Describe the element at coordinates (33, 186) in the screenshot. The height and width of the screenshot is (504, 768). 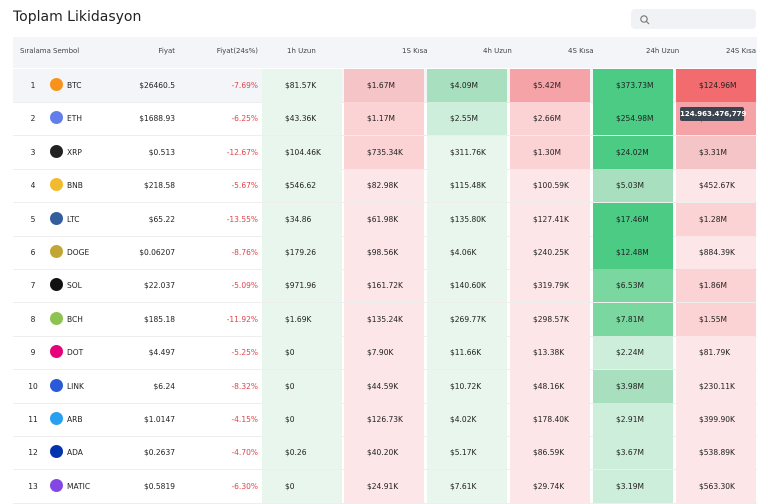
I see `rank: 4` at that location.